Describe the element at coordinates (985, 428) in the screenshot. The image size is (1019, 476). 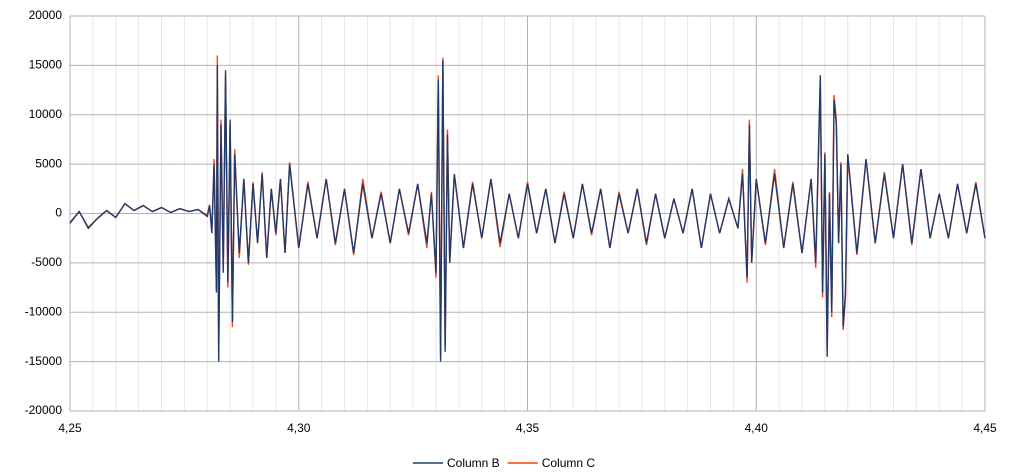
I see `x-tick-label: 4,45` at that location.